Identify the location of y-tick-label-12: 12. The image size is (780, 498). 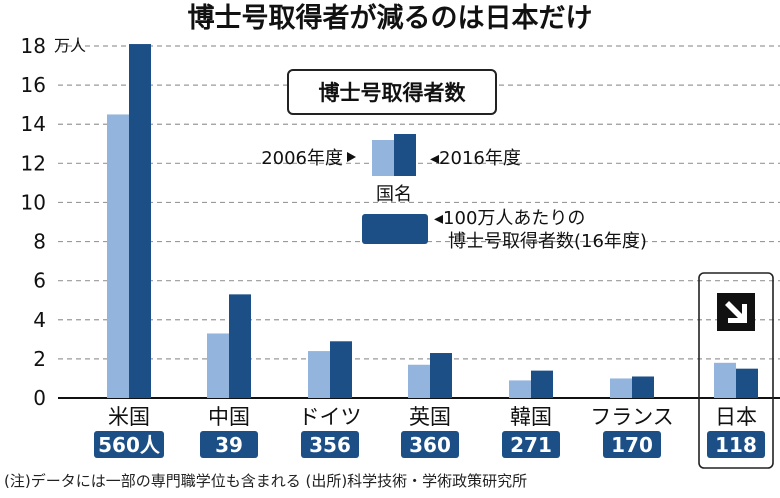
(33, 163).